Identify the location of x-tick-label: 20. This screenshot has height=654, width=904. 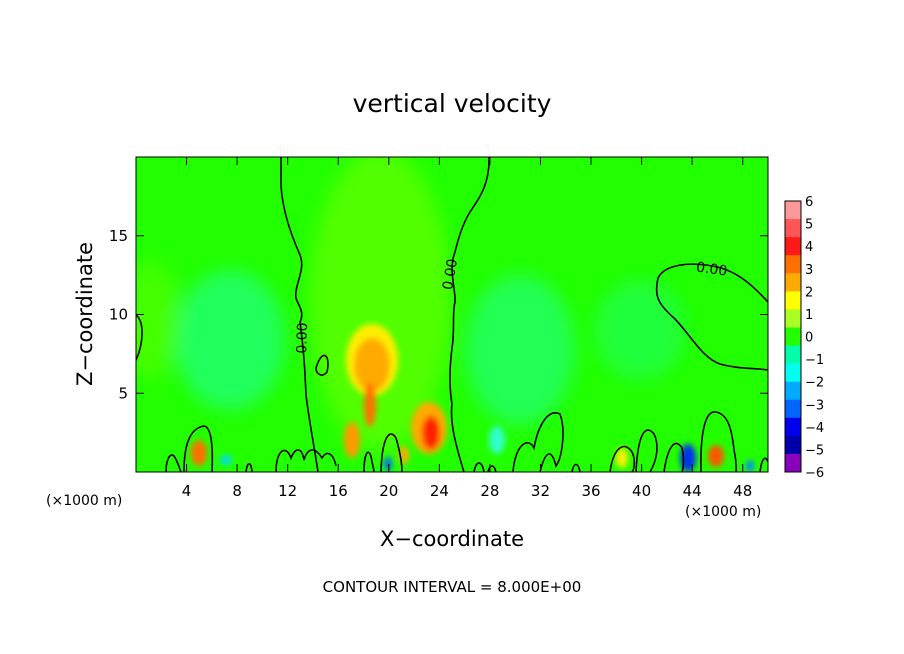
(388, 491).